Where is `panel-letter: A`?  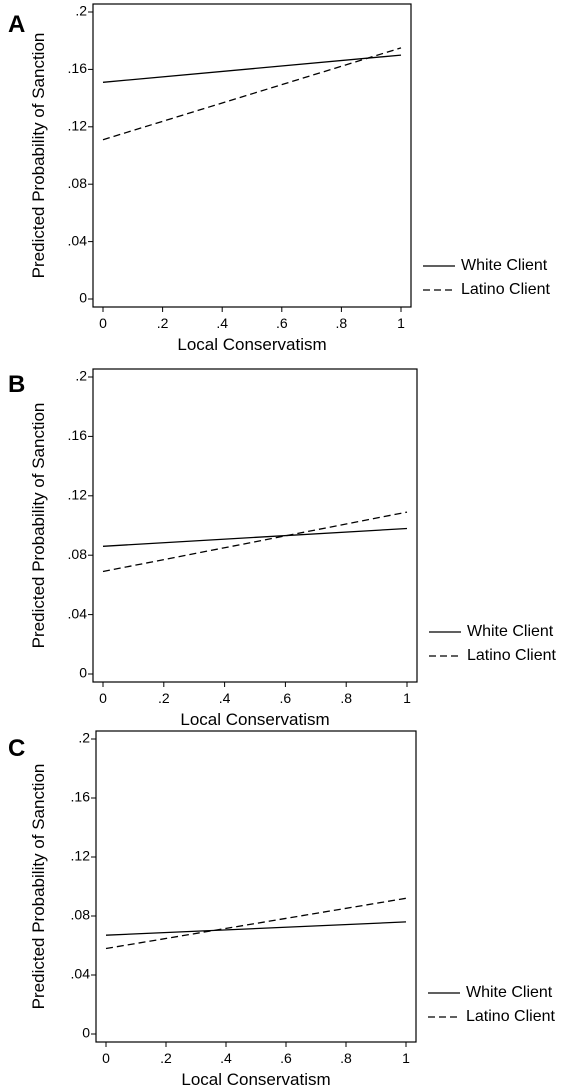
panel-letter: A is located at coordinates (16, 24).